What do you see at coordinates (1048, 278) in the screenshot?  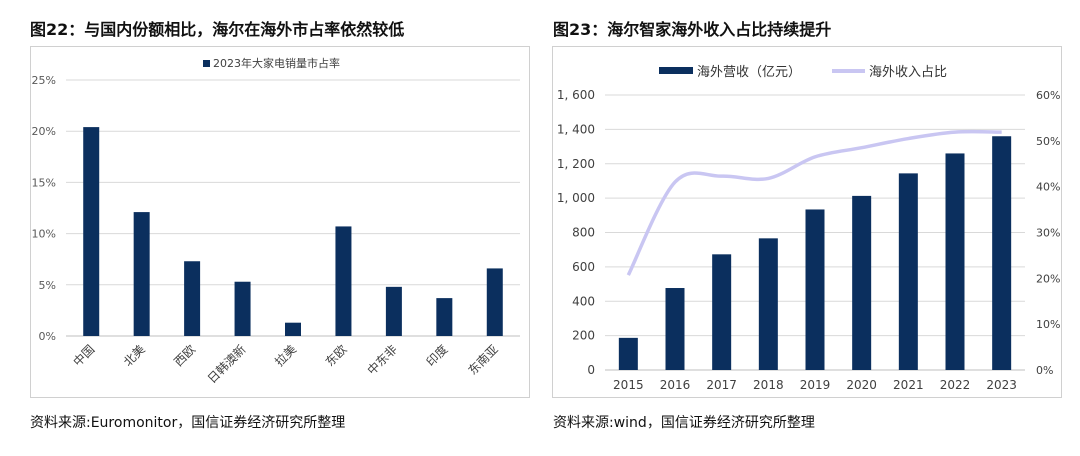 I see `y-right-tick-label: 20%` at bounding box center [1048, 278].